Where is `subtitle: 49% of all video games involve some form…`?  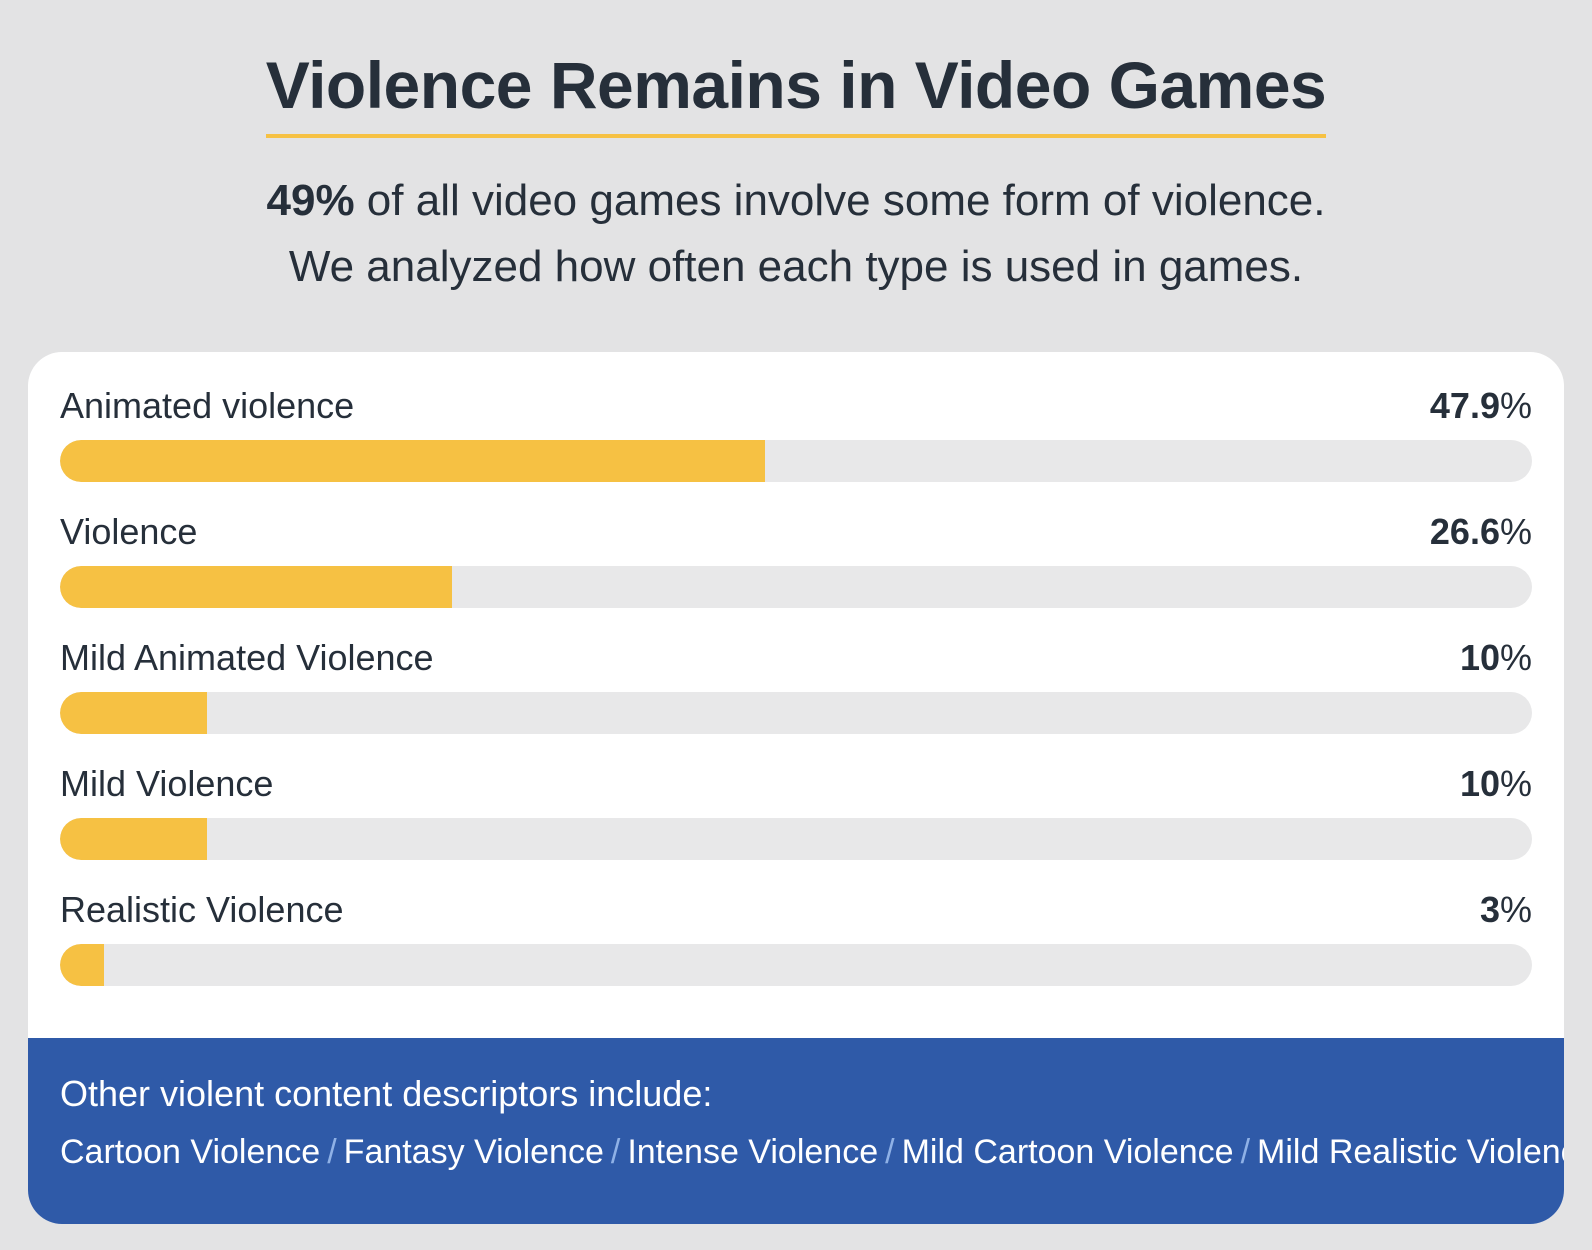
subtitle: 49% of all video games involve some form… is located at coordinates (796, 234).